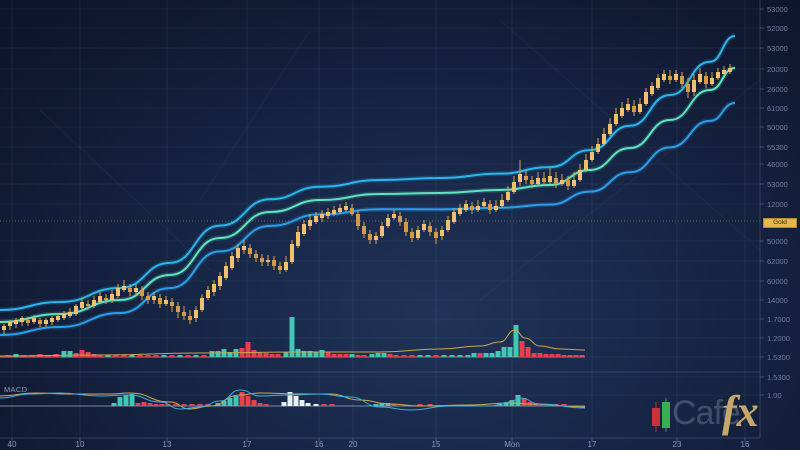 The height and width of the screenshot is (450, 800). Describe the element at coordinates (353, 444) in the screenshot. I see `x-tick-label: 20` at that location.